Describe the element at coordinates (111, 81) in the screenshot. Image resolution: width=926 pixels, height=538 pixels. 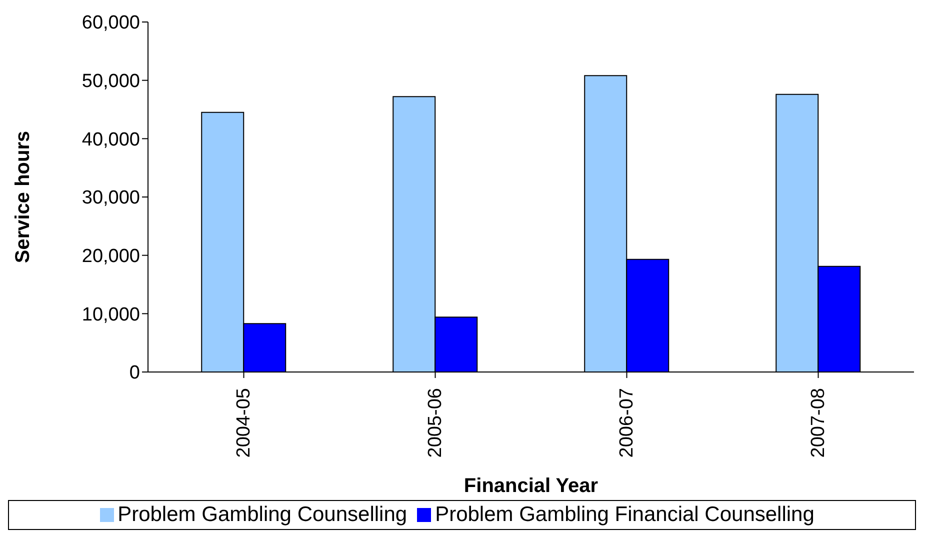
I see `y-tick-label: 50,000` at that location.